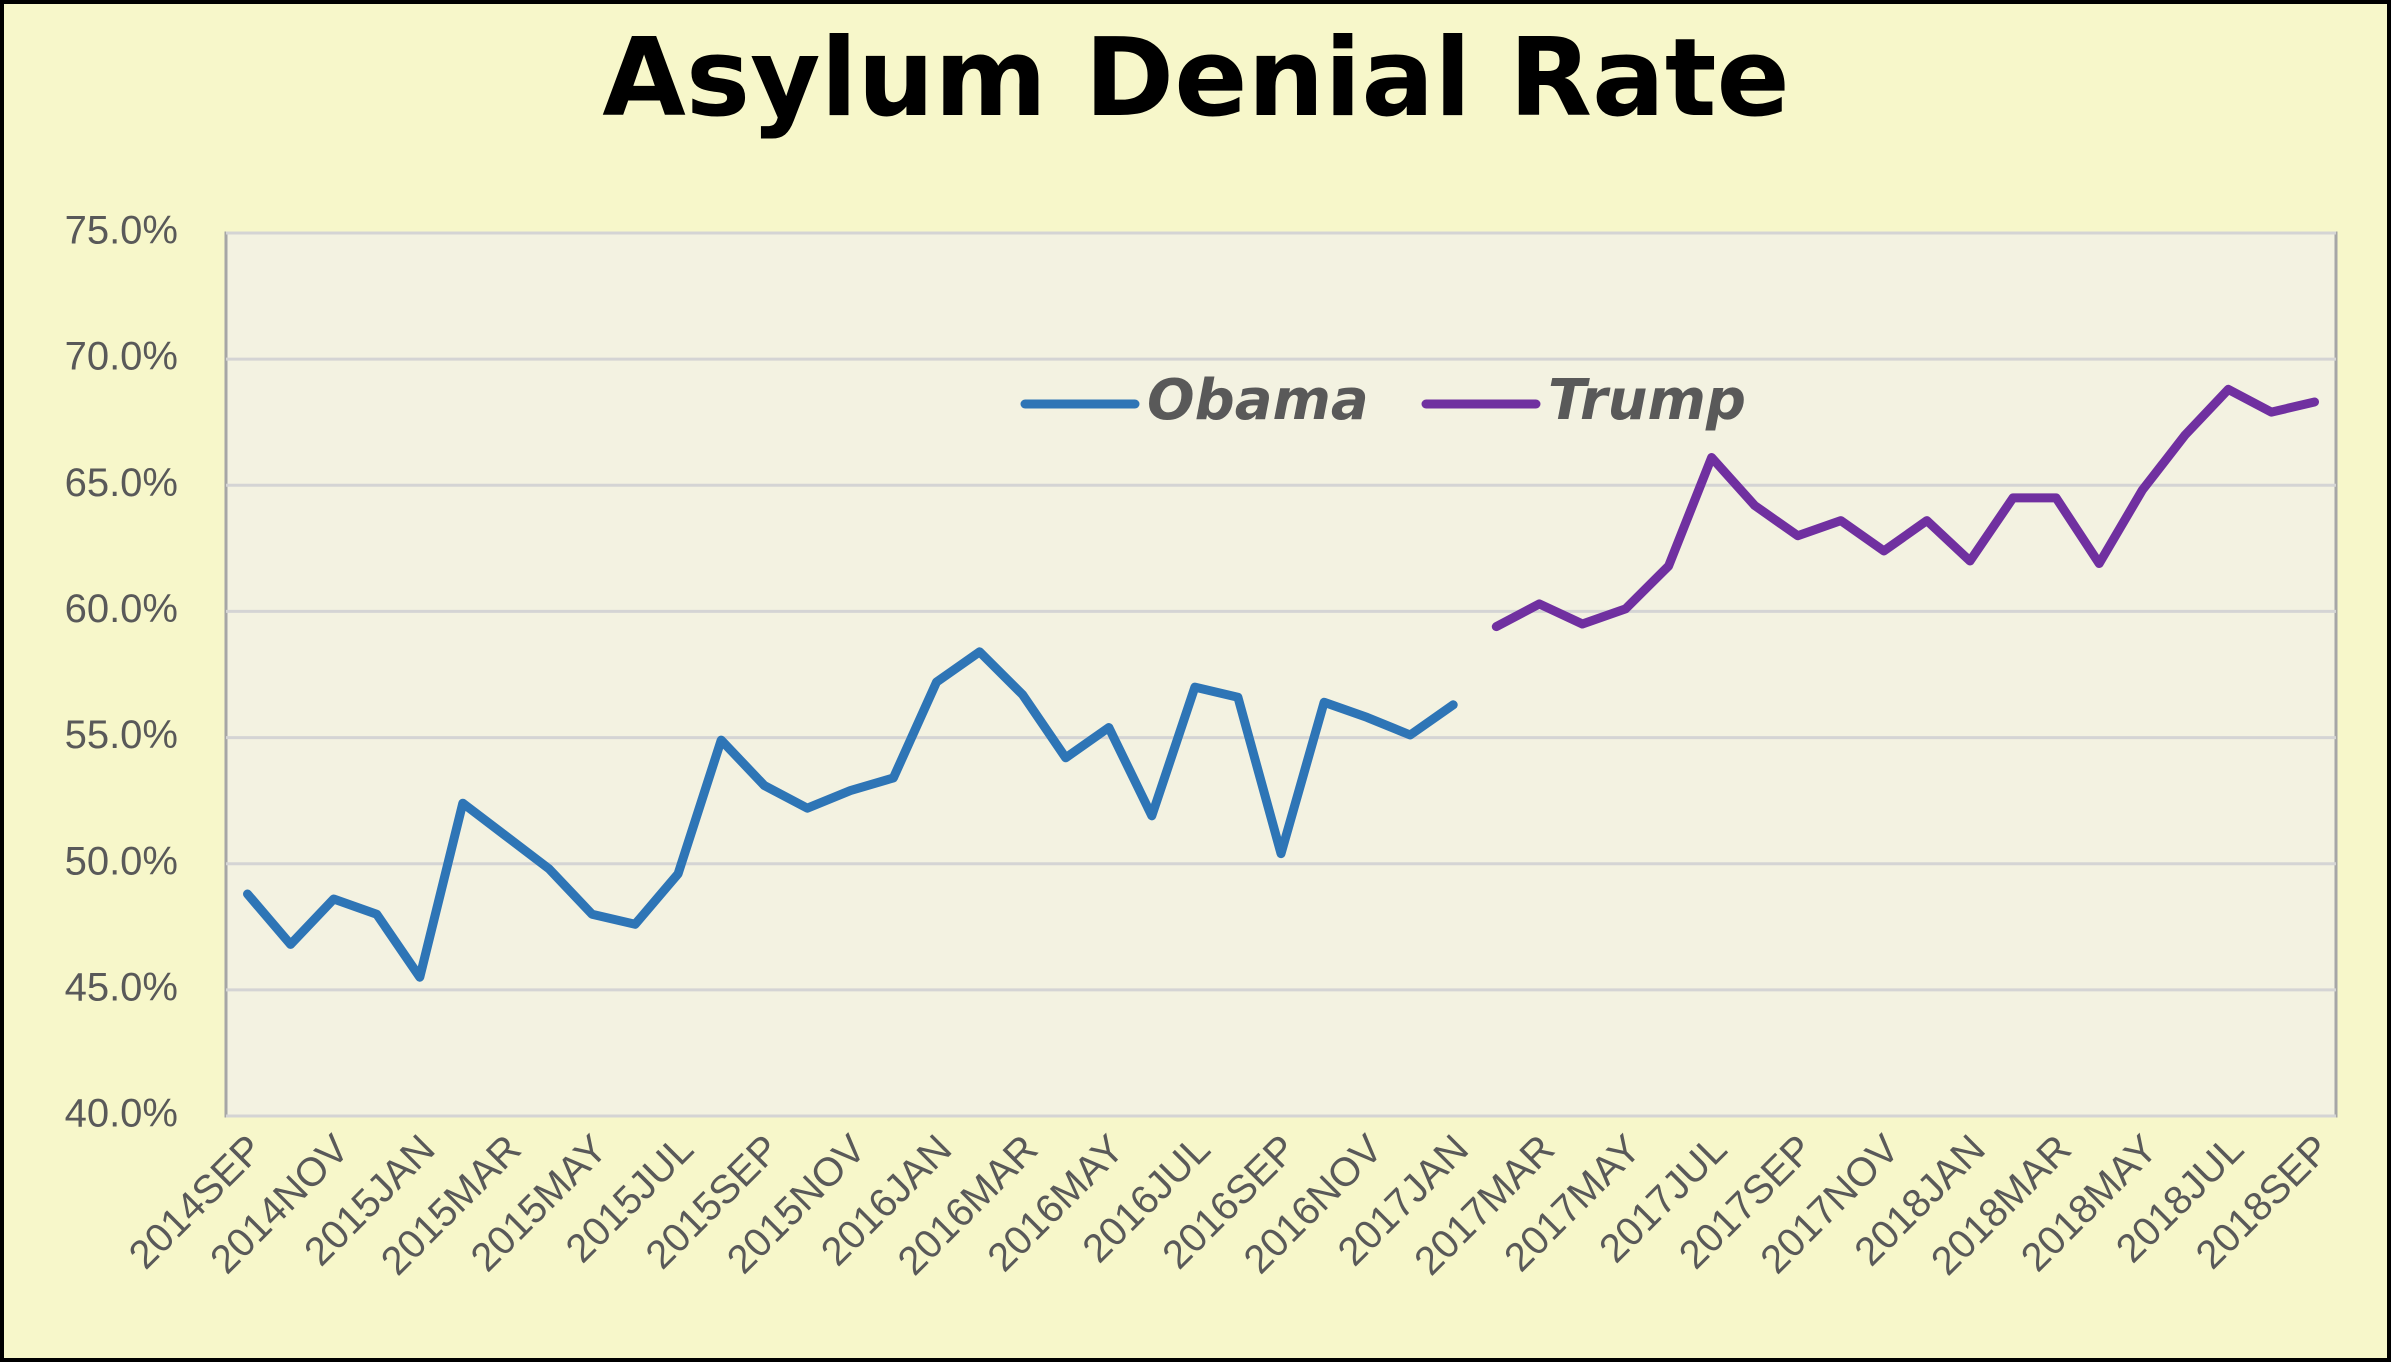 This screenshot has width=2391, height=1362. What do you see at coordinates (121, 861) in the screenshot?
I see `y-tick-label: 50.0%` at bounding box center [121, 861].